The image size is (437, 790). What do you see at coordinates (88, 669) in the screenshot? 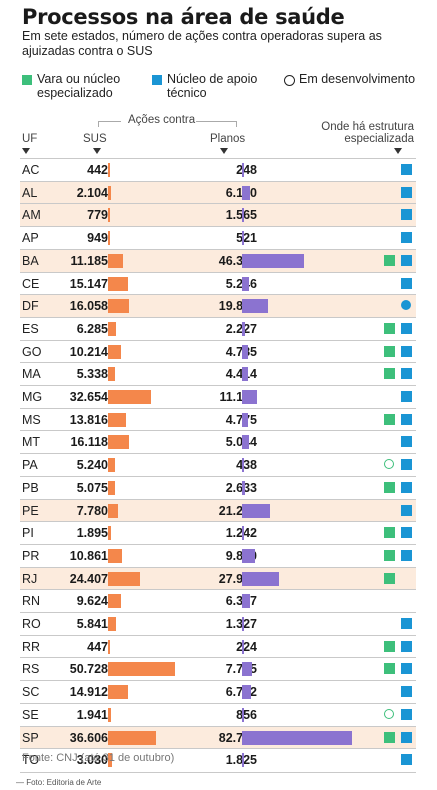
I see `sus-value-label: 50.728` at bounding box center [88, 669].